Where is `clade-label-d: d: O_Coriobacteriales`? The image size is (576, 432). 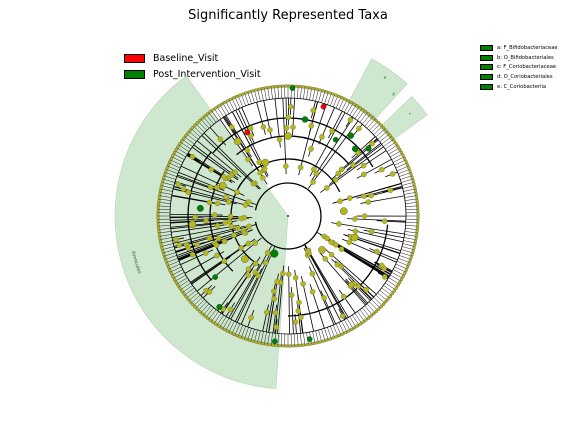
clade-label-d: d: O_Coriobacteriales is located at coordinates (525, 77).